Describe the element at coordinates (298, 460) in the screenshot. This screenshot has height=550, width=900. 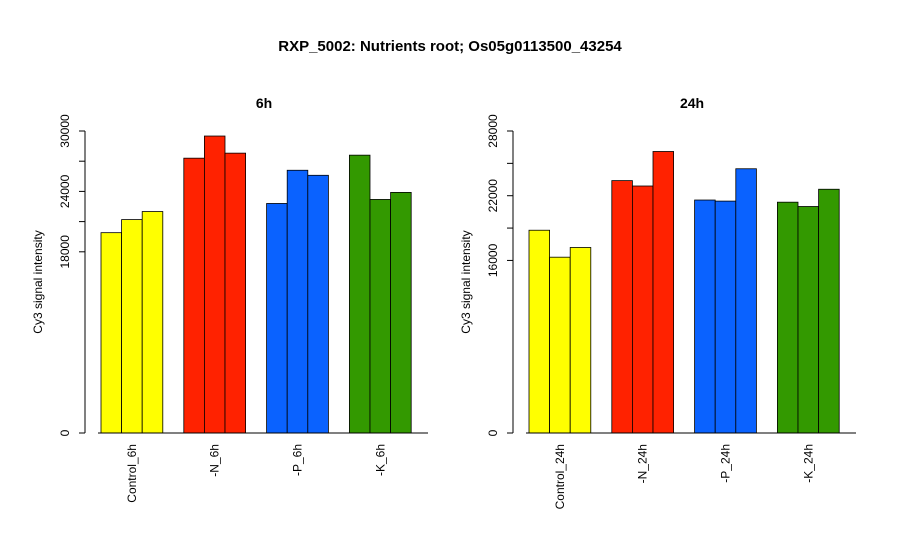
I see `category-label: -P_6h` at that location.